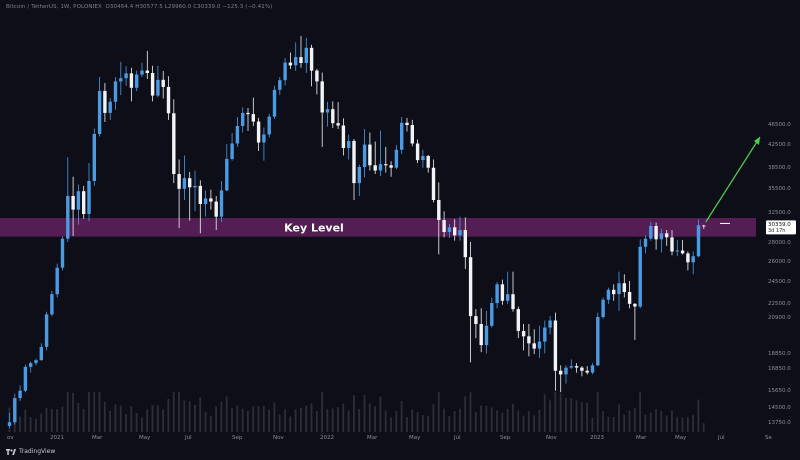 This screenshot has width=800, height=460. I want to click on price-tick-label: 15650.0, so click(779, 391).